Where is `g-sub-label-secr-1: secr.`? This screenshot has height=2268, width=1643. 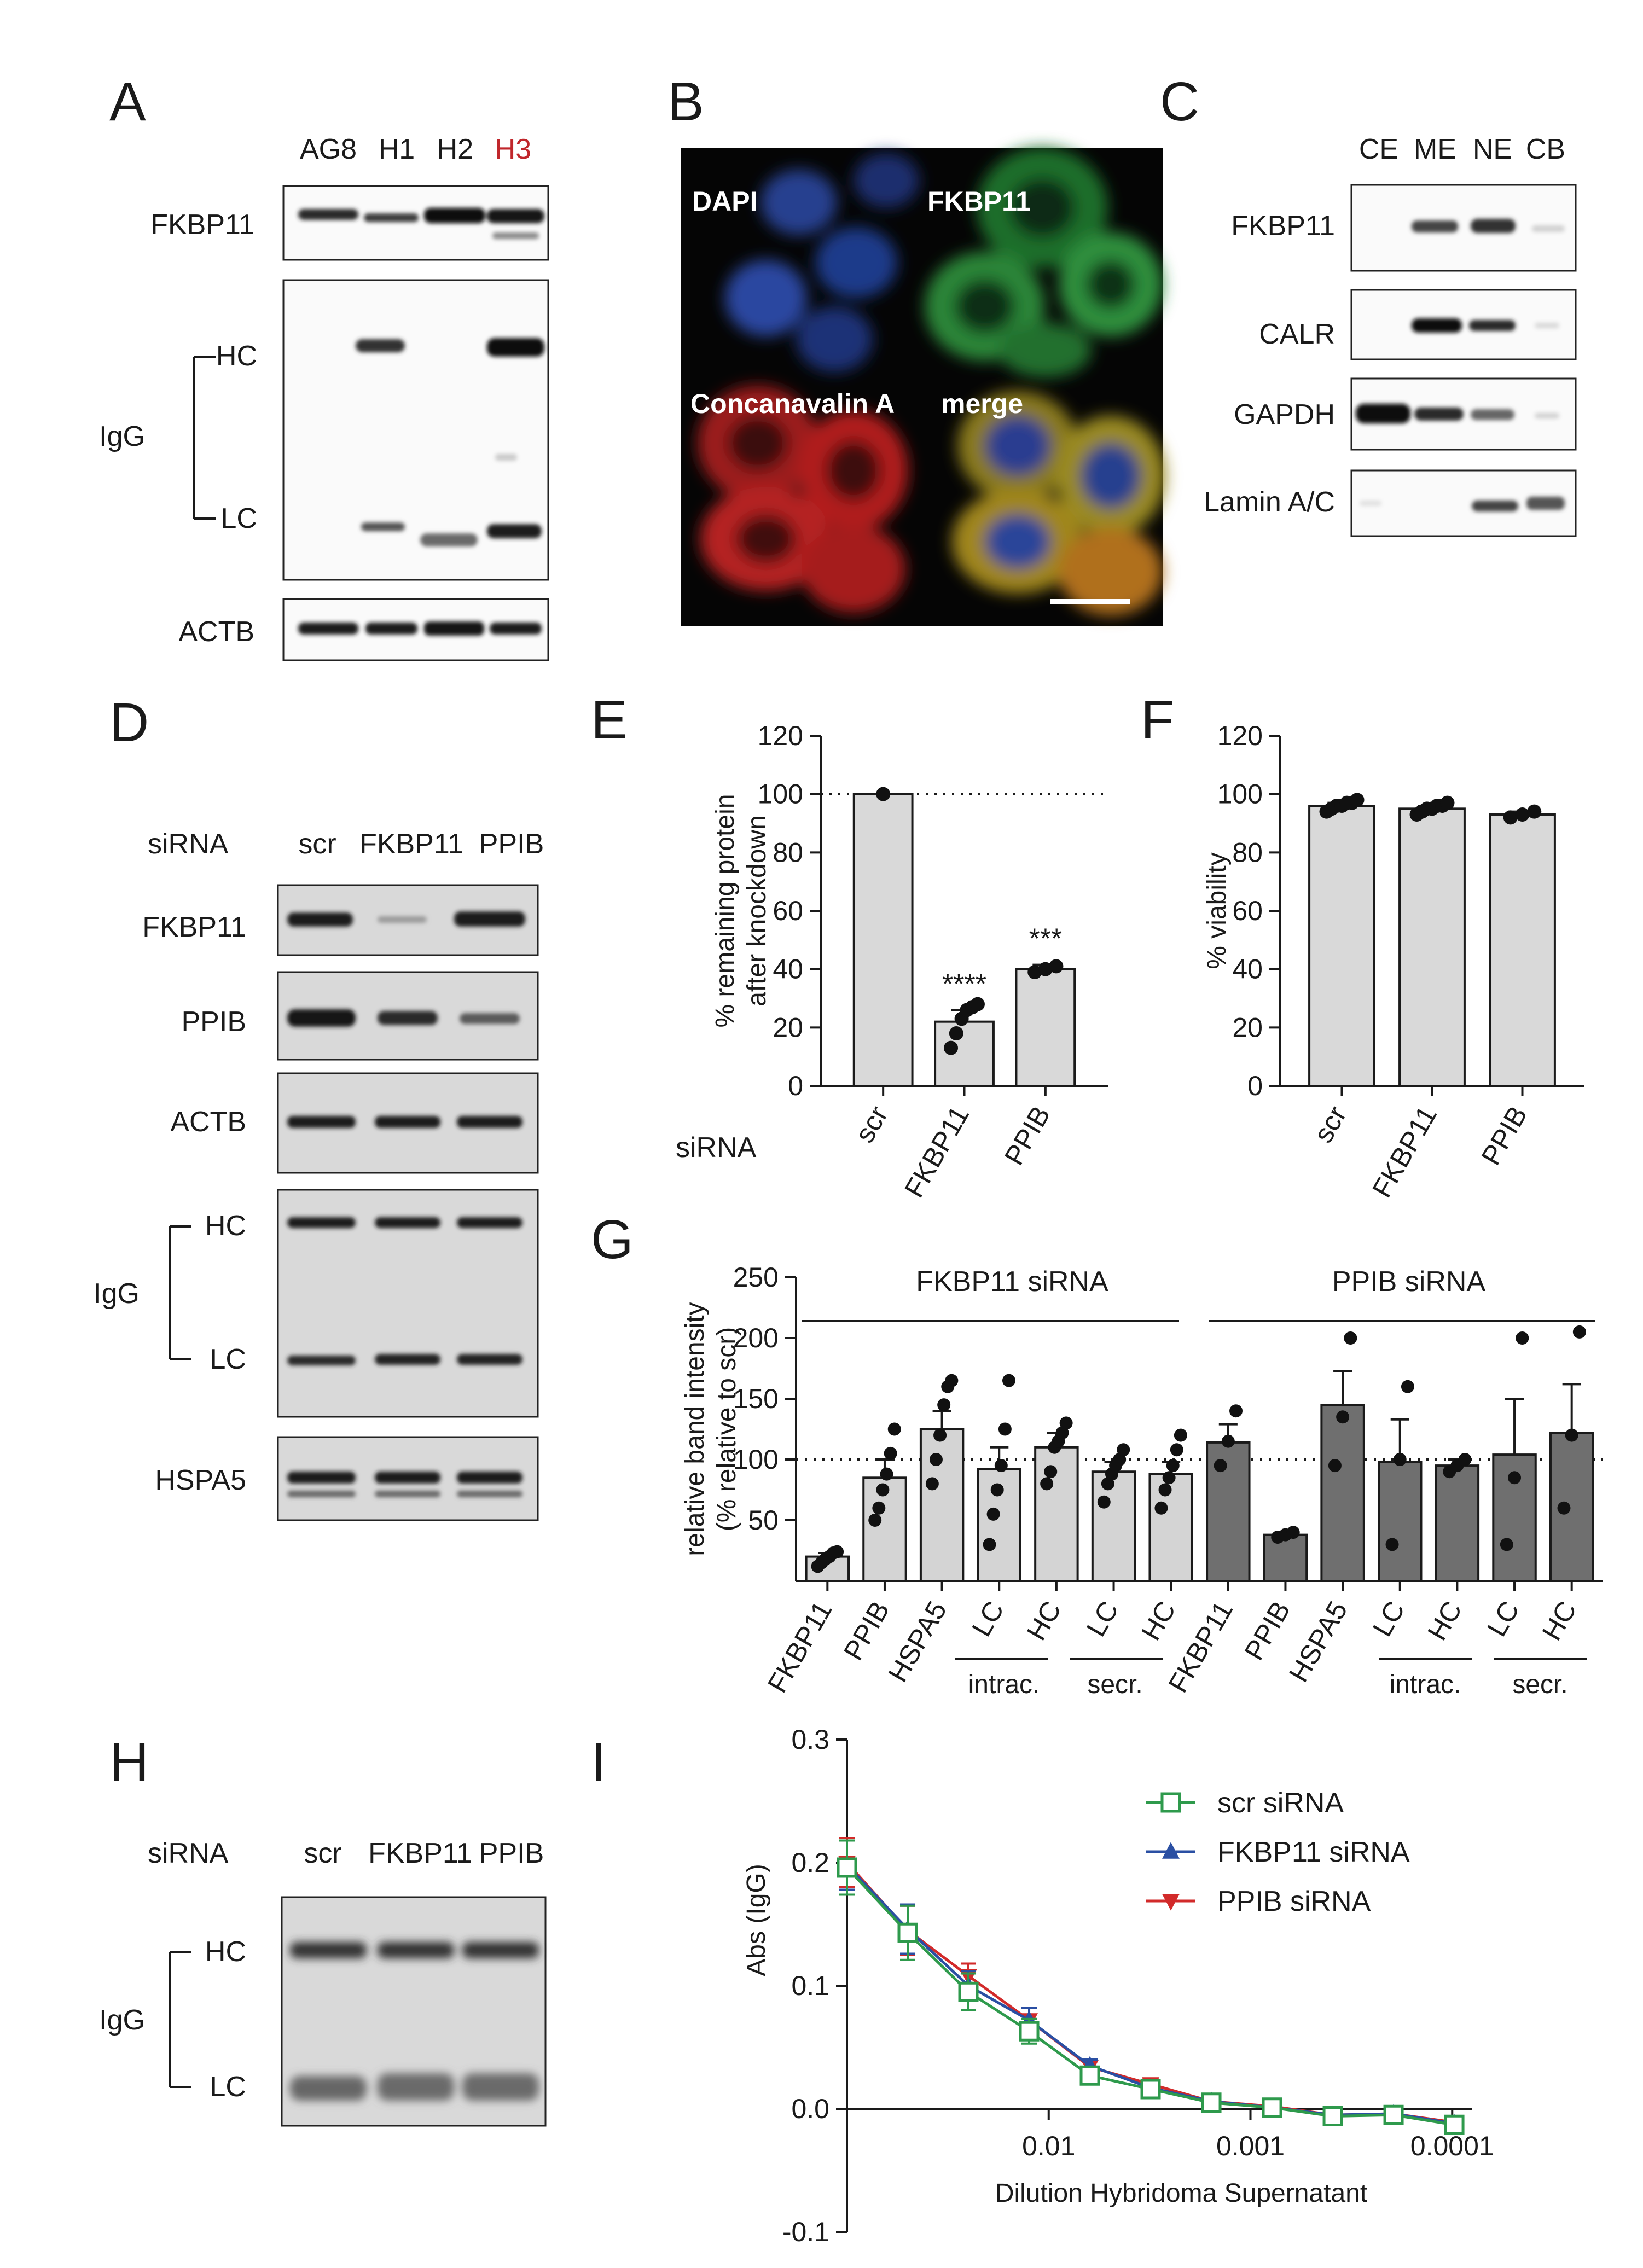 g-sub-label-secr-1: secr. is located at coordinates (1114, 1684).